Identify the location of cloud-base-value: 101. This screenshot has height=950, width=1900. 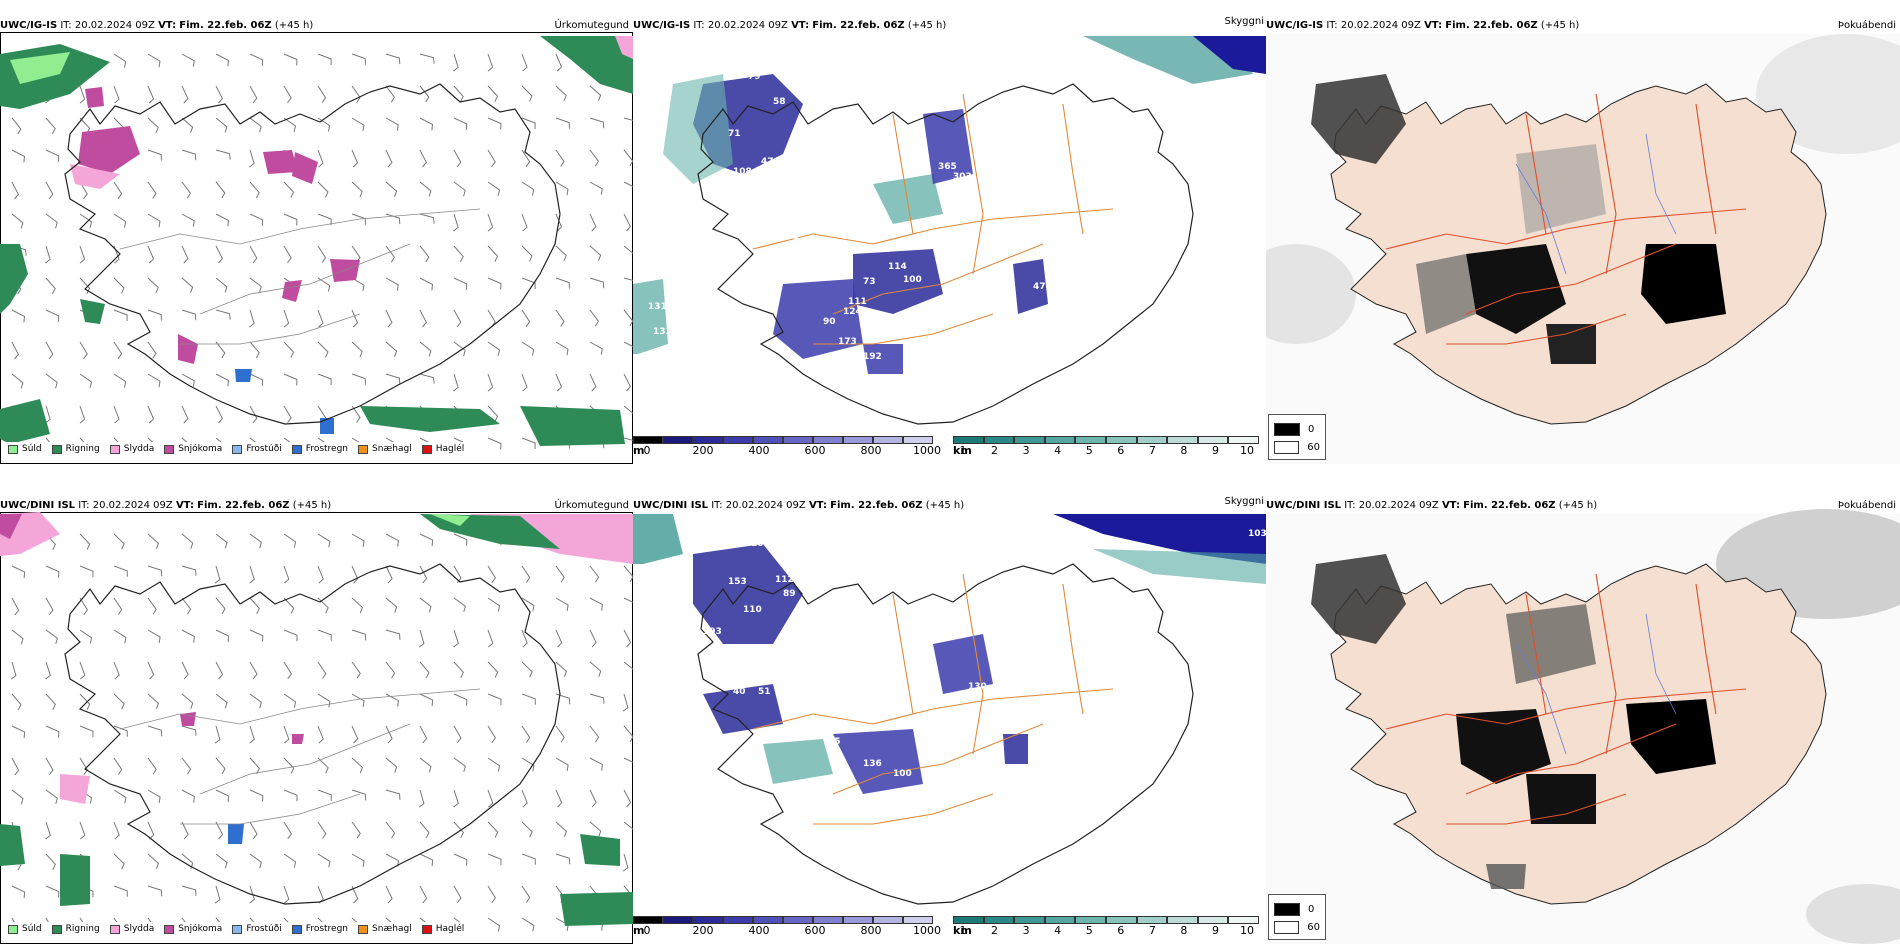
(832, 692).